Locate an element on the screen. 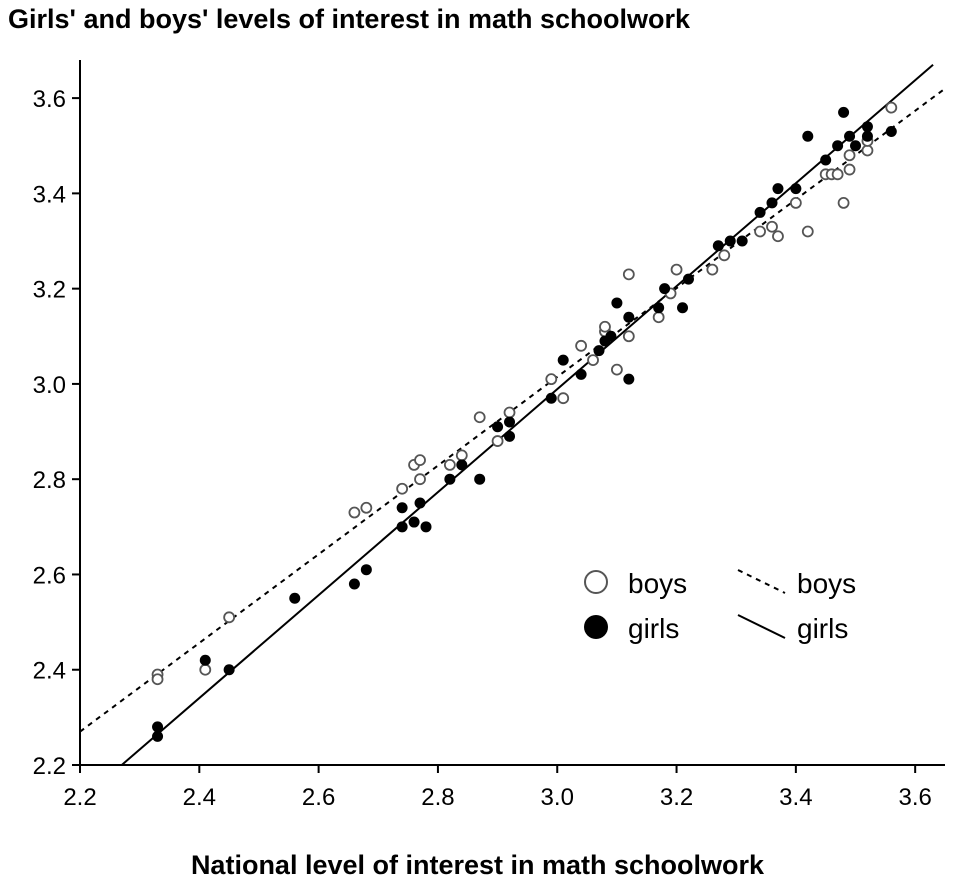  legend-boys-line-label: boys is located at coordinates (826, 583).